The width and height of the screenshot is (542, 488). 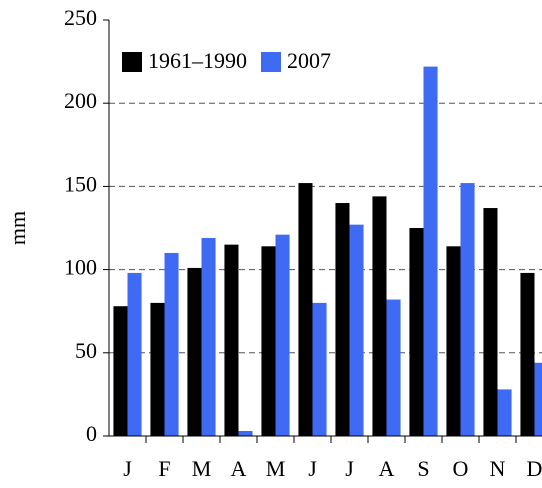 I want to click on y-tick-label: 100, so click(x=80, y=267).